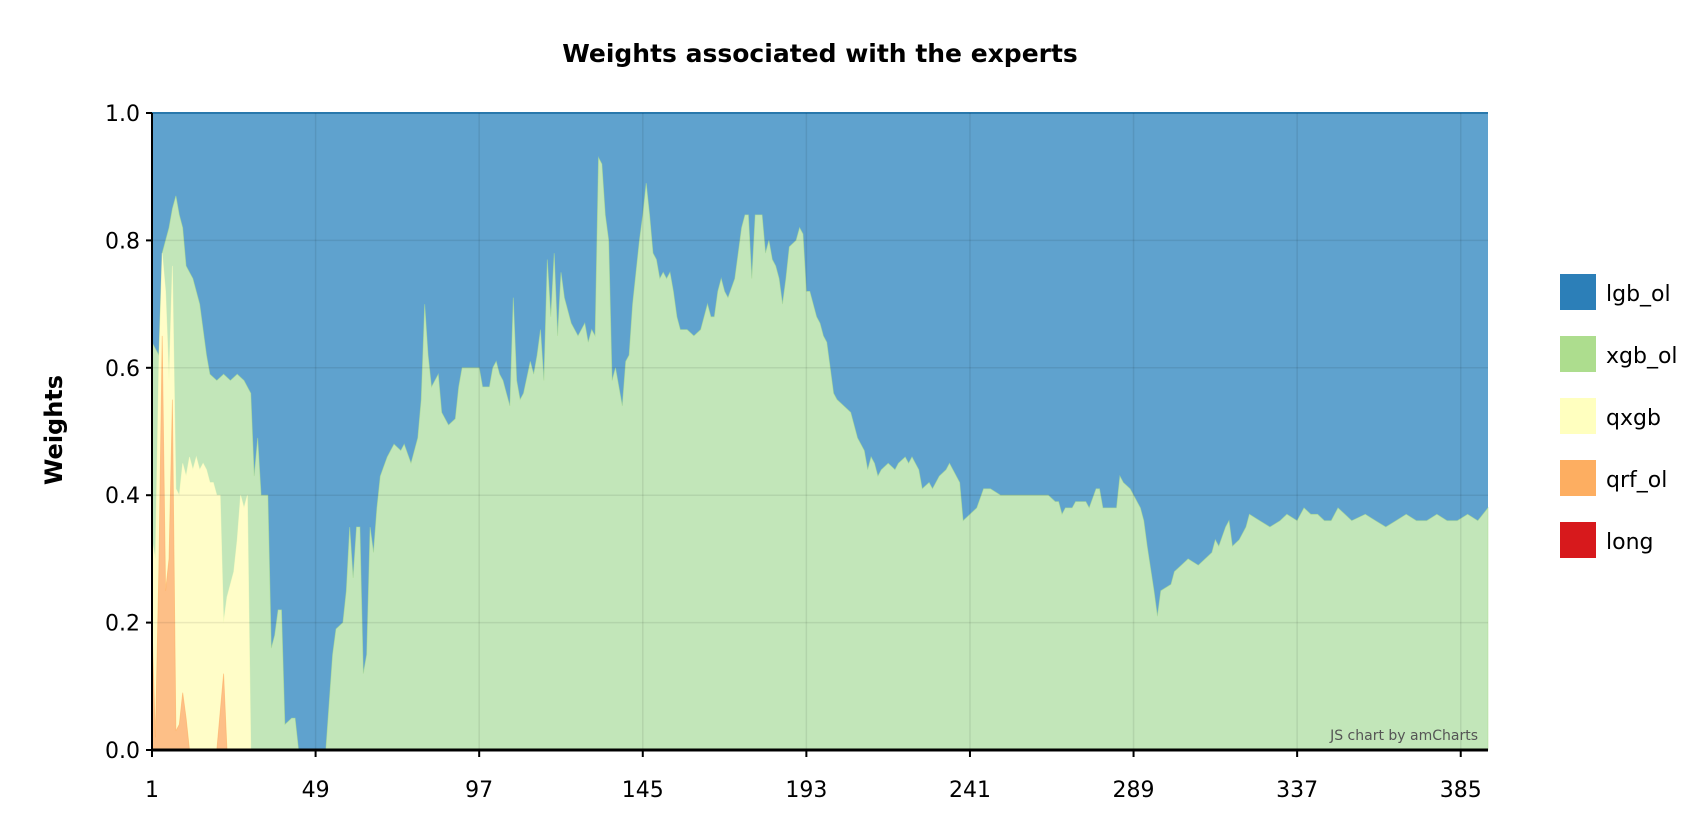  I want to click on chart-title: Weights associated with the experts, so click(820, 53).